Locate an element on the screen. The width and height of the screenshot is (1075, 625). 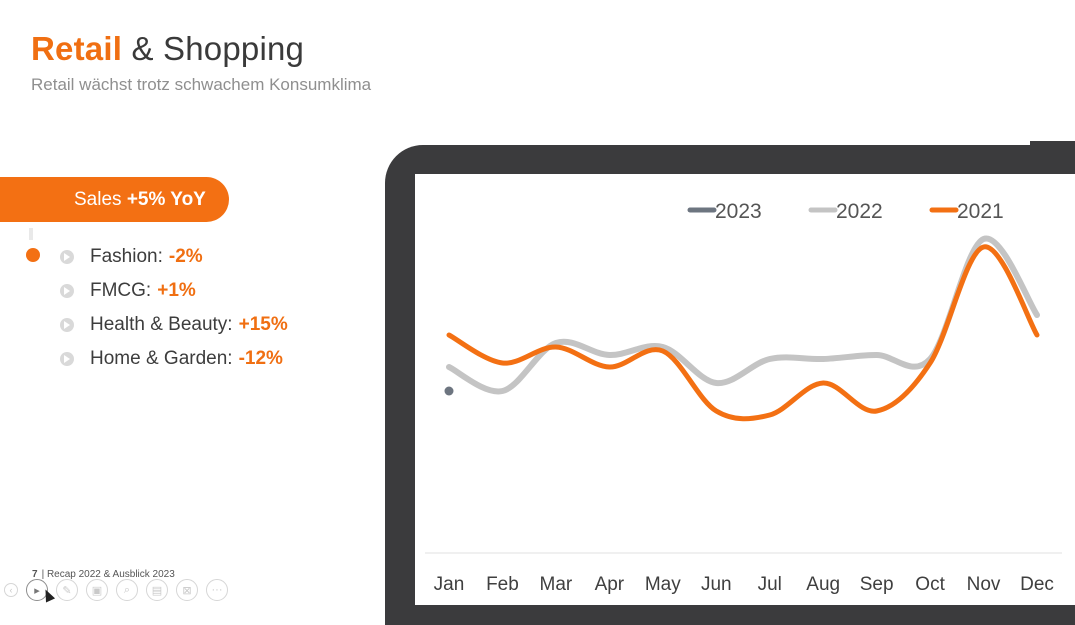
all-slides-button: ▣ is located at coordinates (97, 590).